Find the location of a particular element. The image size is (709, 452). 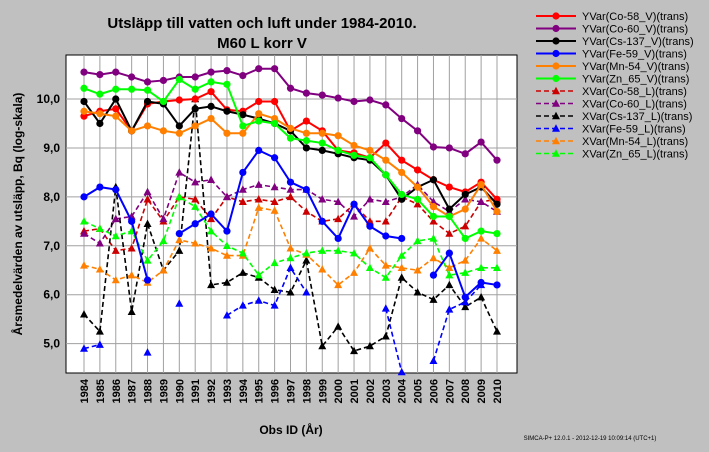

y-tick-label: 5,0 is located at coordinates (51, 344).